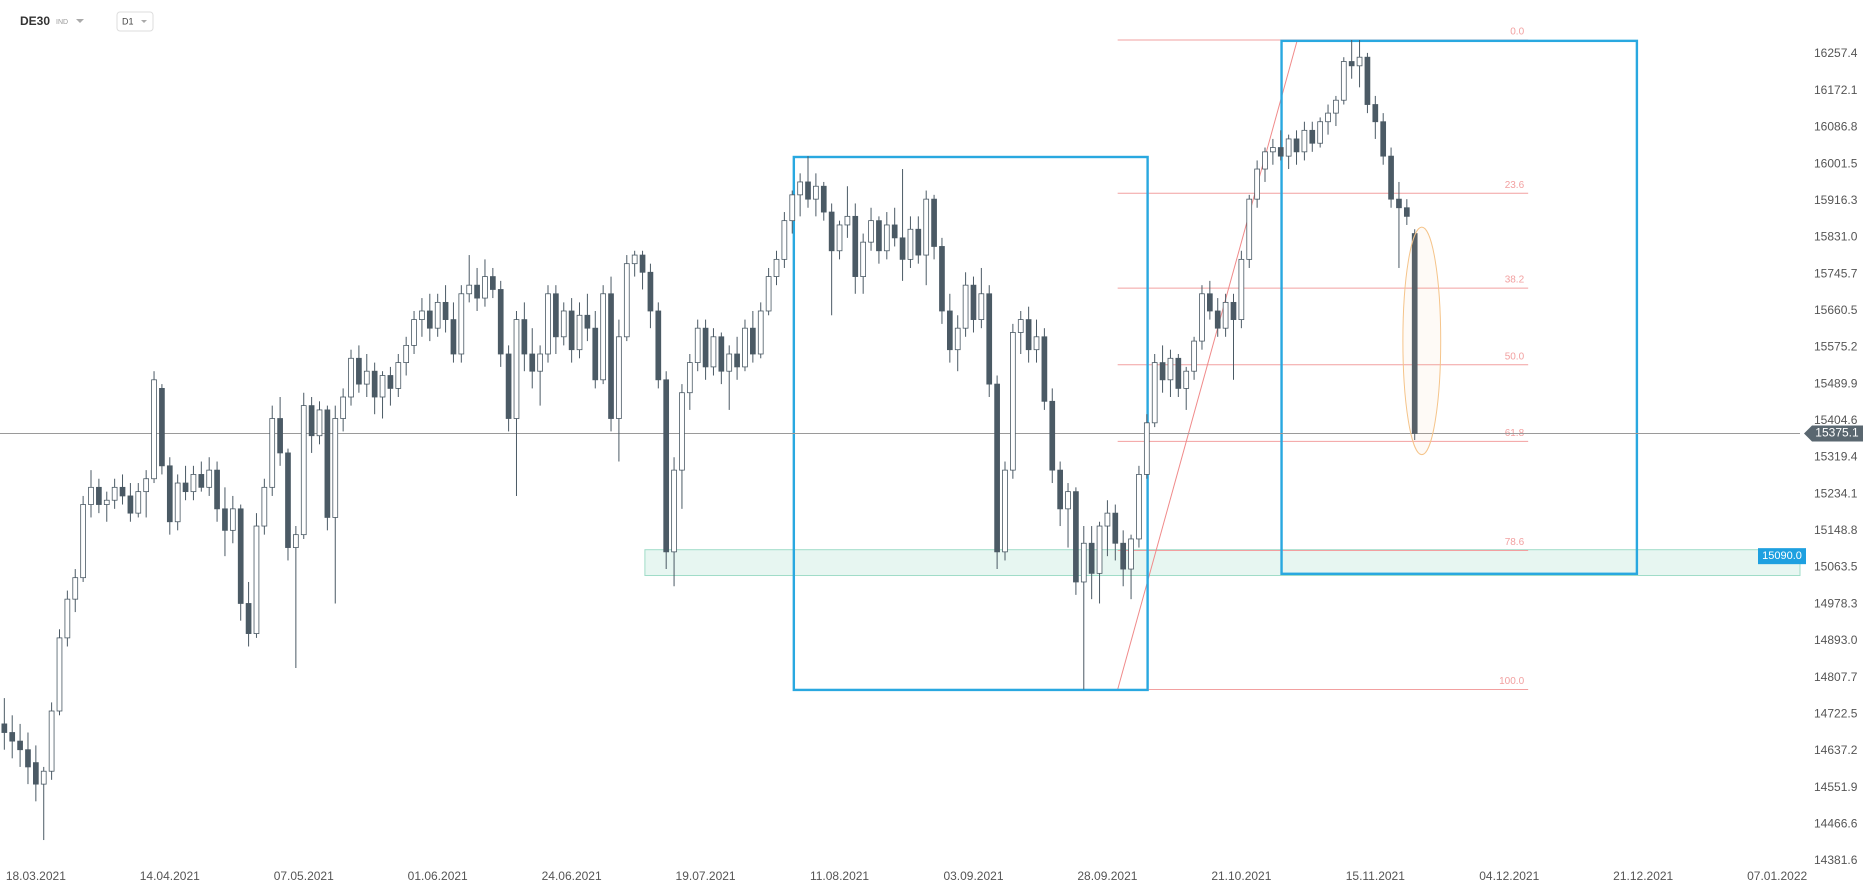 This screenshot has width=1866, height=889. I want to click on x-tick-label: 03.09.2021, so click(973, 876).